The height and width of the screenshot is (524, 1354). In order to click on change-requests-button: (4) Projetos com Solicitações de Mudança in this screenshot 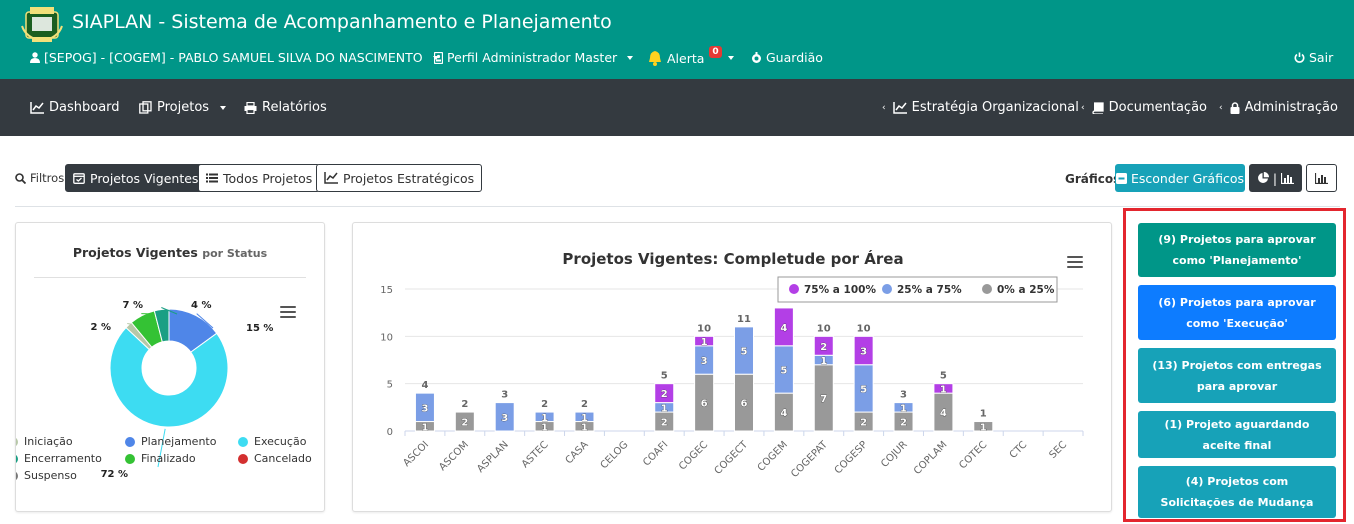, I will do `click(1237, 492)`.